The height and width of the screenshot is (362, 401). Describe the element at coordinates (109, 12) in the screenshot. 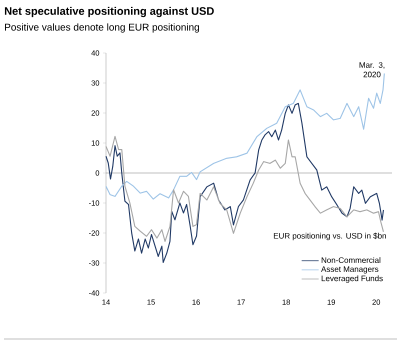

I see `chart-title: Net speculative positioning against USD` at that location.